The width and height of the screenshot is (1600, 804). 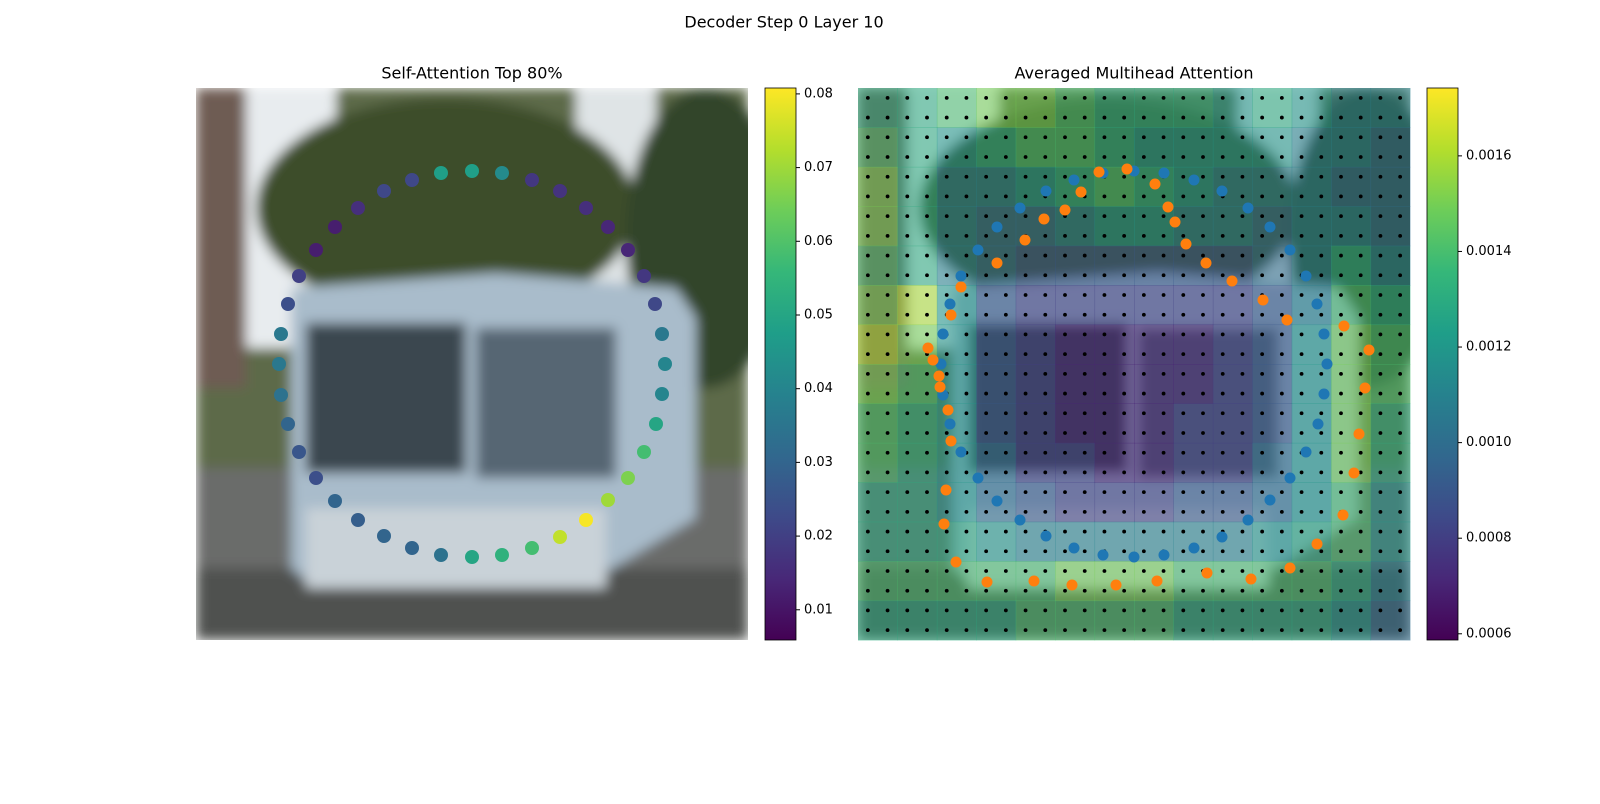 What do you see at coordinates (818, 462) in the screenshot?
I see `colorbar-tick-label: 0.03` at bounding box center [818, 462].